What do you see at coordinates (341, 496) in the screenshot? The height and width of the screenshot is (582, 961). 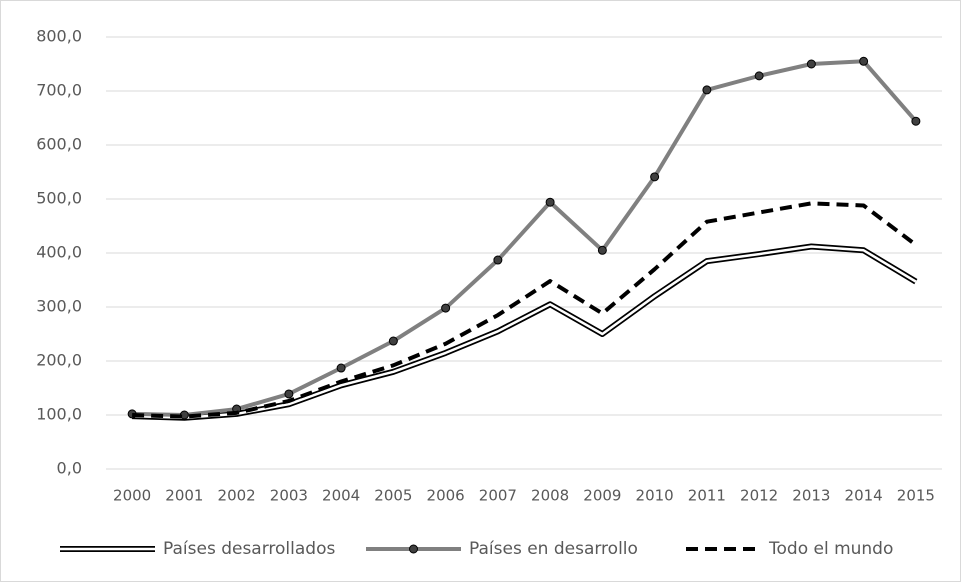 I see `x-tick-label: 2004` at bounding box center [341, 496].